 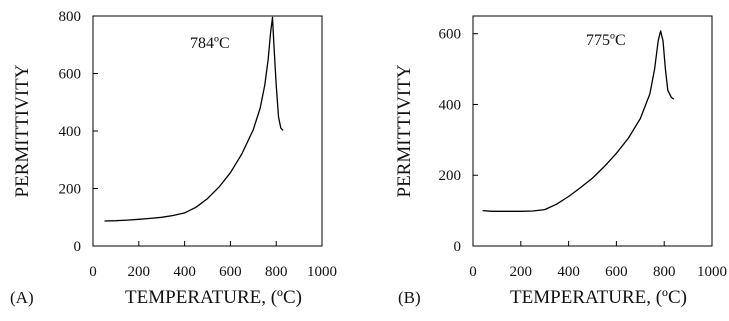 What do you see at coordinates (139, 272) in the screenshot?
I see `chart-a-x-tick-label: 200` at bounding box center [139, 272].